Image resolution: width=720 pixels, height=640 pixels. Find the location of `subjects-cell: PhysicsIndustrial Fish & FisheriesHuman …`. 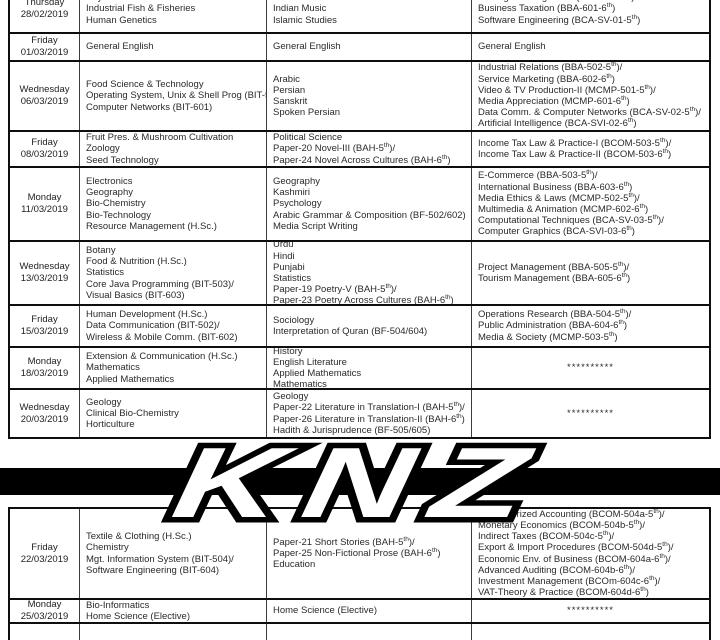

subjects-cell: PhysicsIndustrial Fish & FisheriesHuman … is located at coordinates (173, 16).